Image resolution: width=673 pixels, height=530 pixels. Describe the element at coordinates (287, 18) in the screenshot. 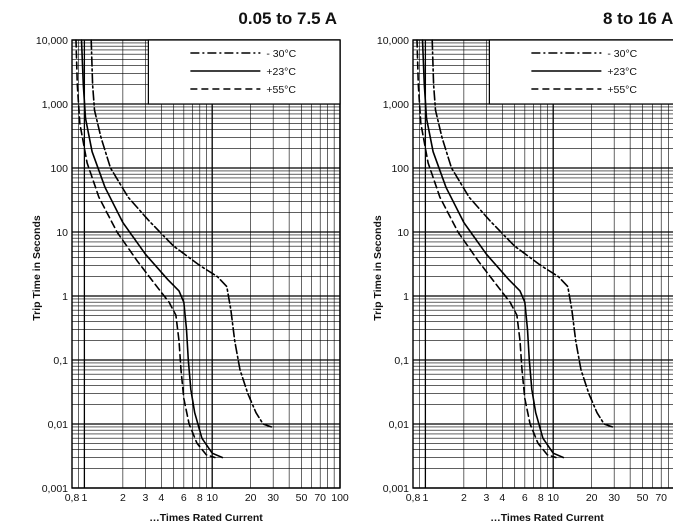

I see `chart-title: 0.05 to 7.5 A` at that location.